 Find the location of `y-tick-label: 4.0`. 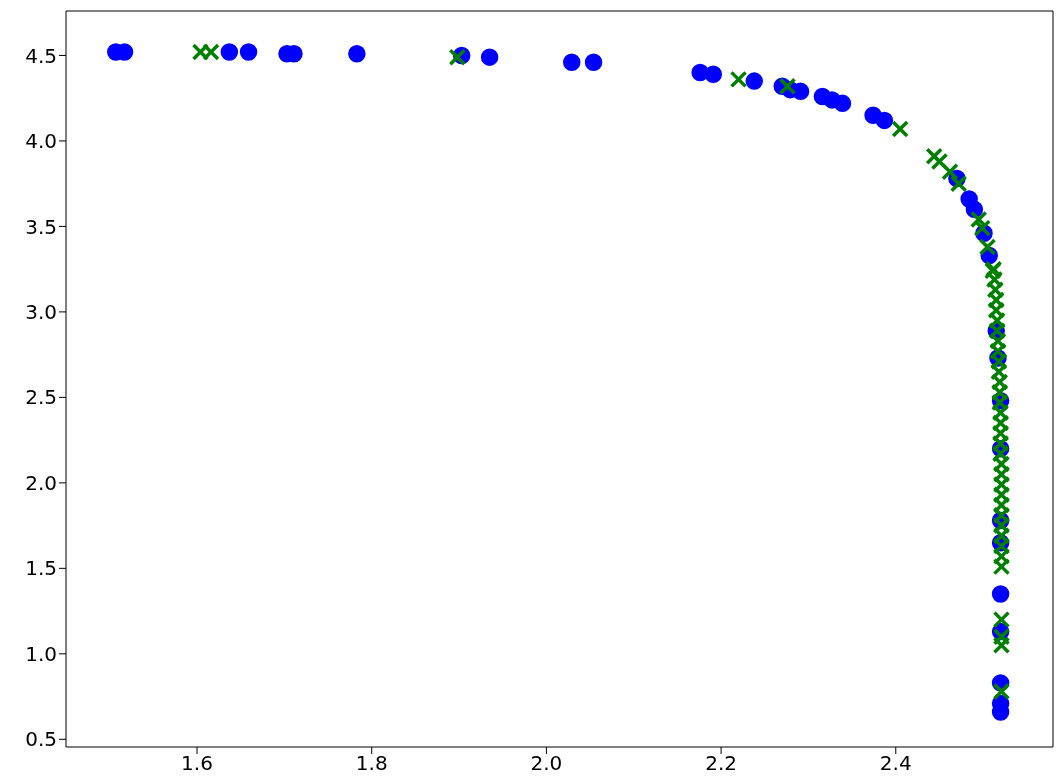

y-tick-label: 4.0 is located at coordinates (41, 141).